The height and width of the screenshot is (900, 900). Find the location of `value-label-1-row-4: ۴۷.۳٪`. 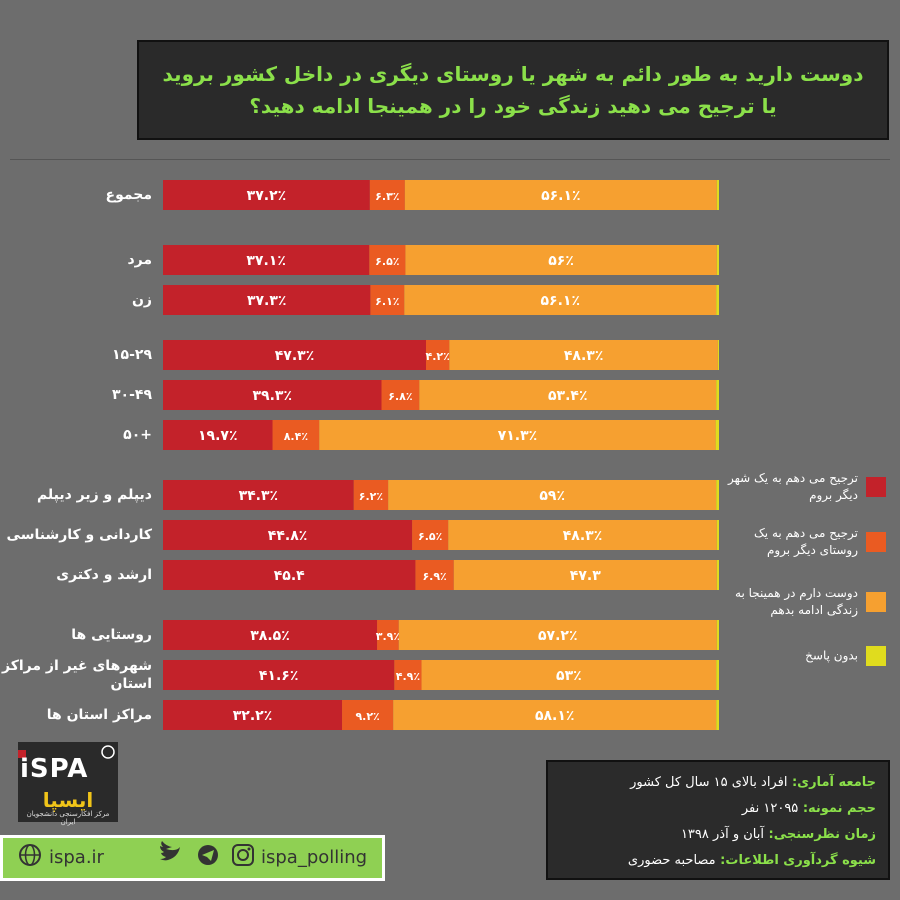

value-label-1-row-4: ۴۷.۳٪ is located at coordinates (295, 356).